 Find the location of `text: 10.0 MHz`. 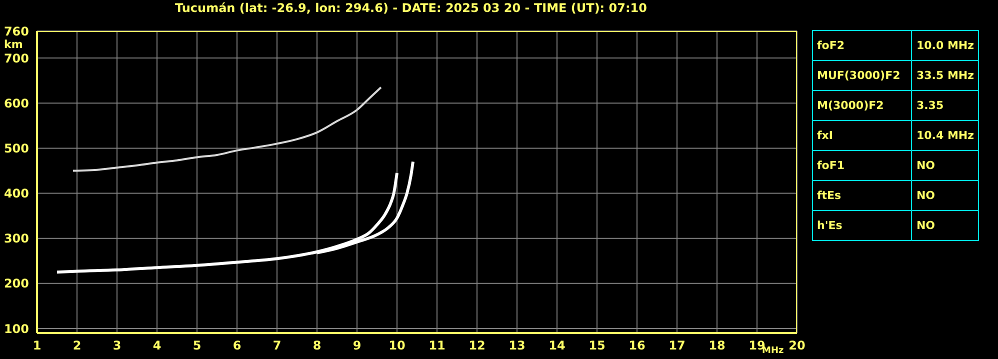

text: 10.0 MHz is located at coordinates (945, 45).